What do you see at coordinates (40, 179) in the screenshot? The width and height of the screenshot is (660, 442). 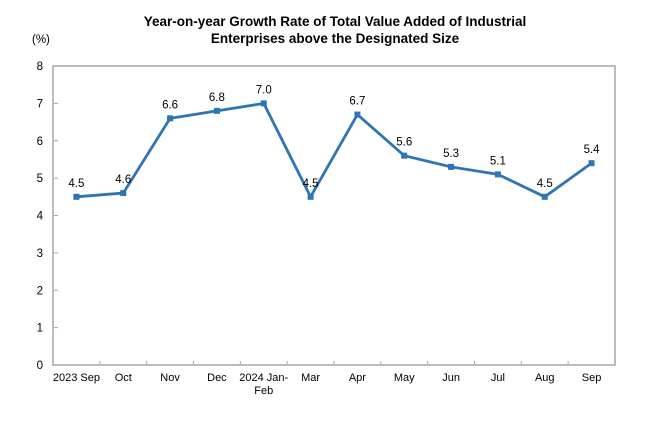 I see `y-axis-label: 5` at bounding box center [40, 179].